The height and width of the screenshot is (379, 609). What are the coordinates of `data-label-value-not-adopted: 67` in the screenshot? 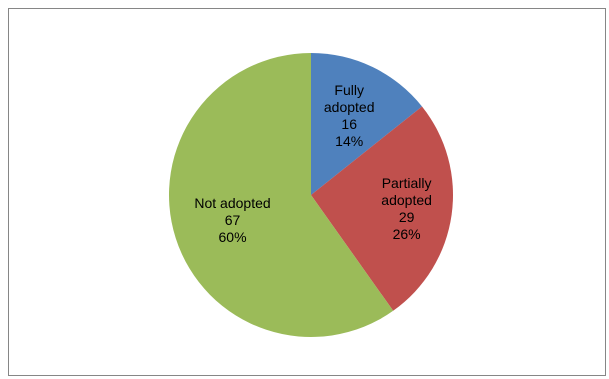 It's located at (233, 220).